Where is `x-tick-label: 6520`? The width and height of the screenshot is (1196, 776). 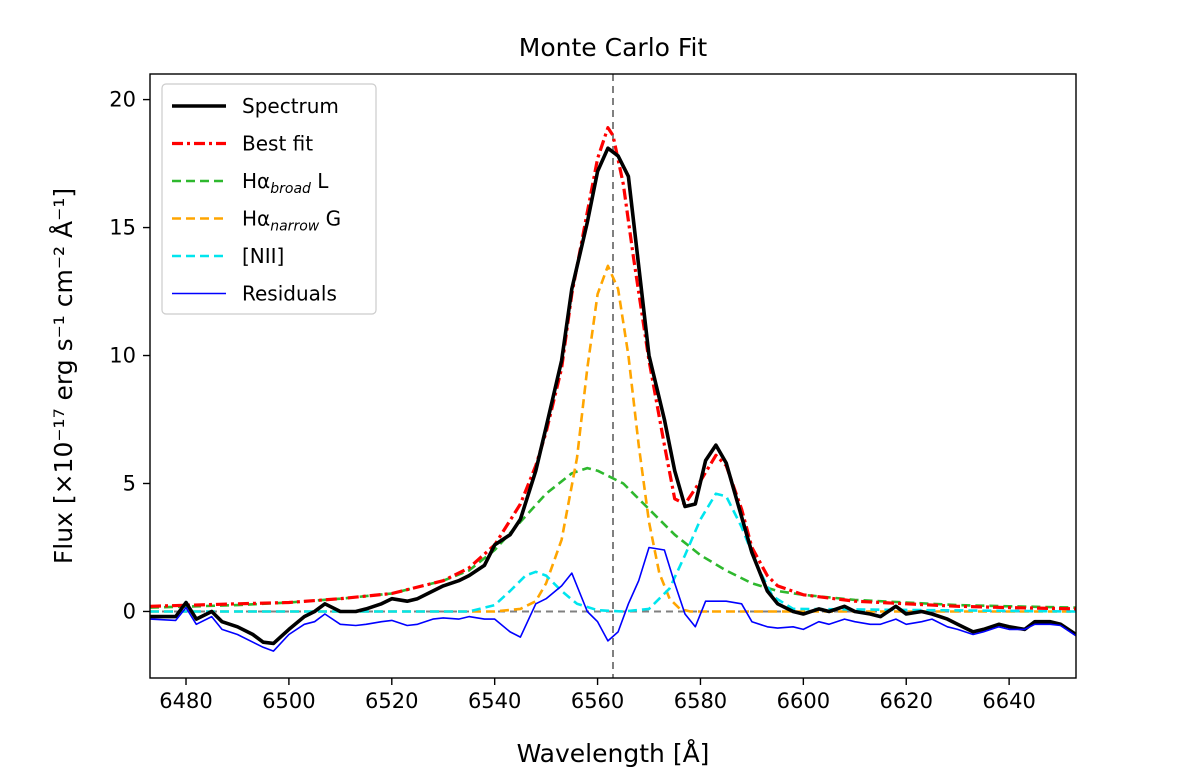
x-tick-label: 6520 is located at coordinates (391, 701).